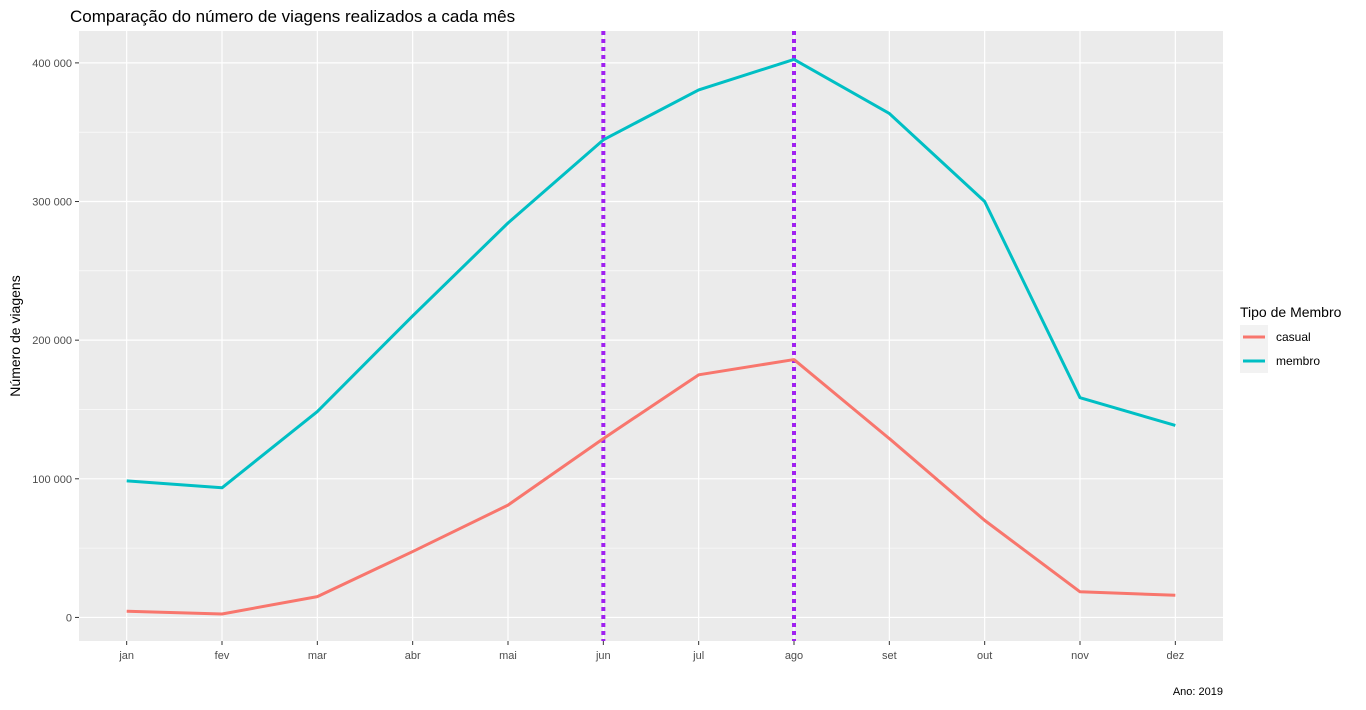  What do you see at coordinates (413, 656) in the screenshot?
I see `x-tick-label: abr` at bounding box center [413, 656].